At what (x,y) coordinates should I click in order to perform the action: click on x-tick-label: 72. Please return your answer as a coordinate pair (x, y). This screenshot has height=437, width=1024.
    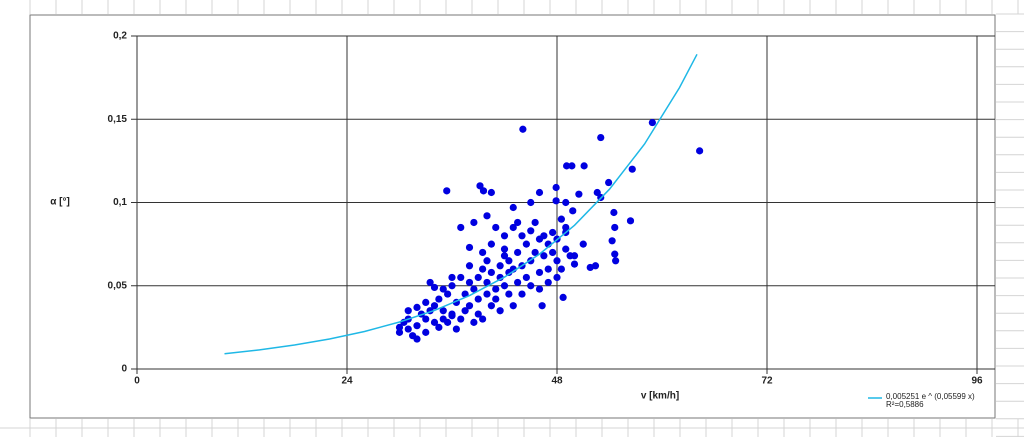
    Looking at the image, I should click on (767, 381).